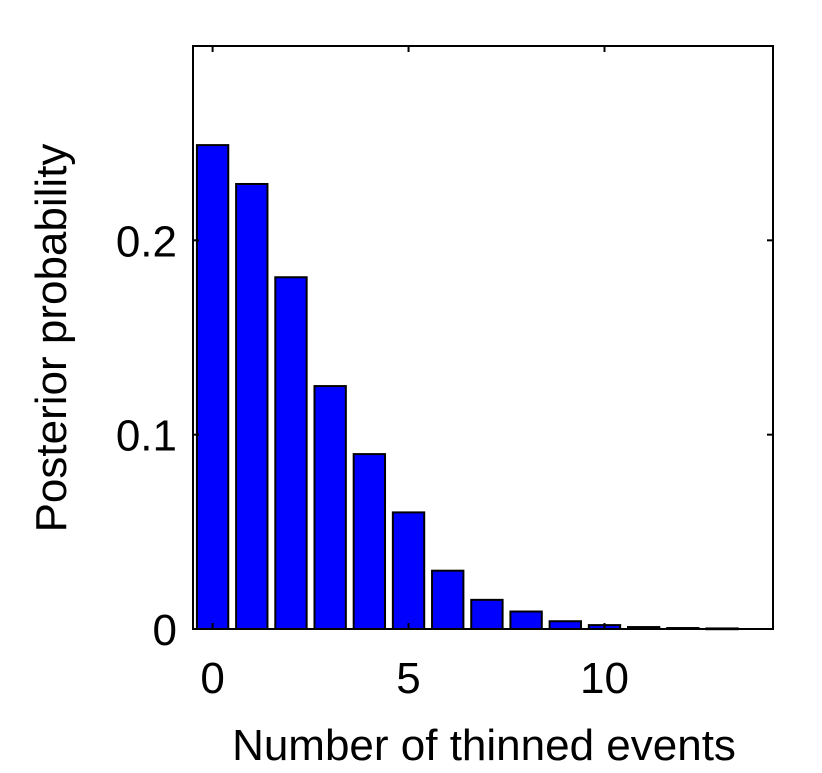  I want to click on x-tick-label: 5, so click(408, 678).